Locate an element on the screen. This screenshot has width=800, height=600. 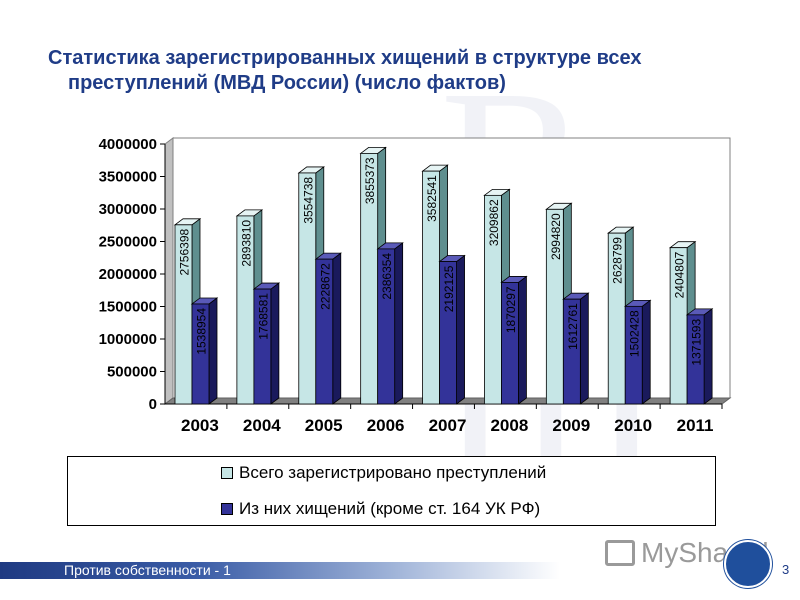
legend-label-total: Всего зарегистрировано преступлений is located at coordinates (393, 472).